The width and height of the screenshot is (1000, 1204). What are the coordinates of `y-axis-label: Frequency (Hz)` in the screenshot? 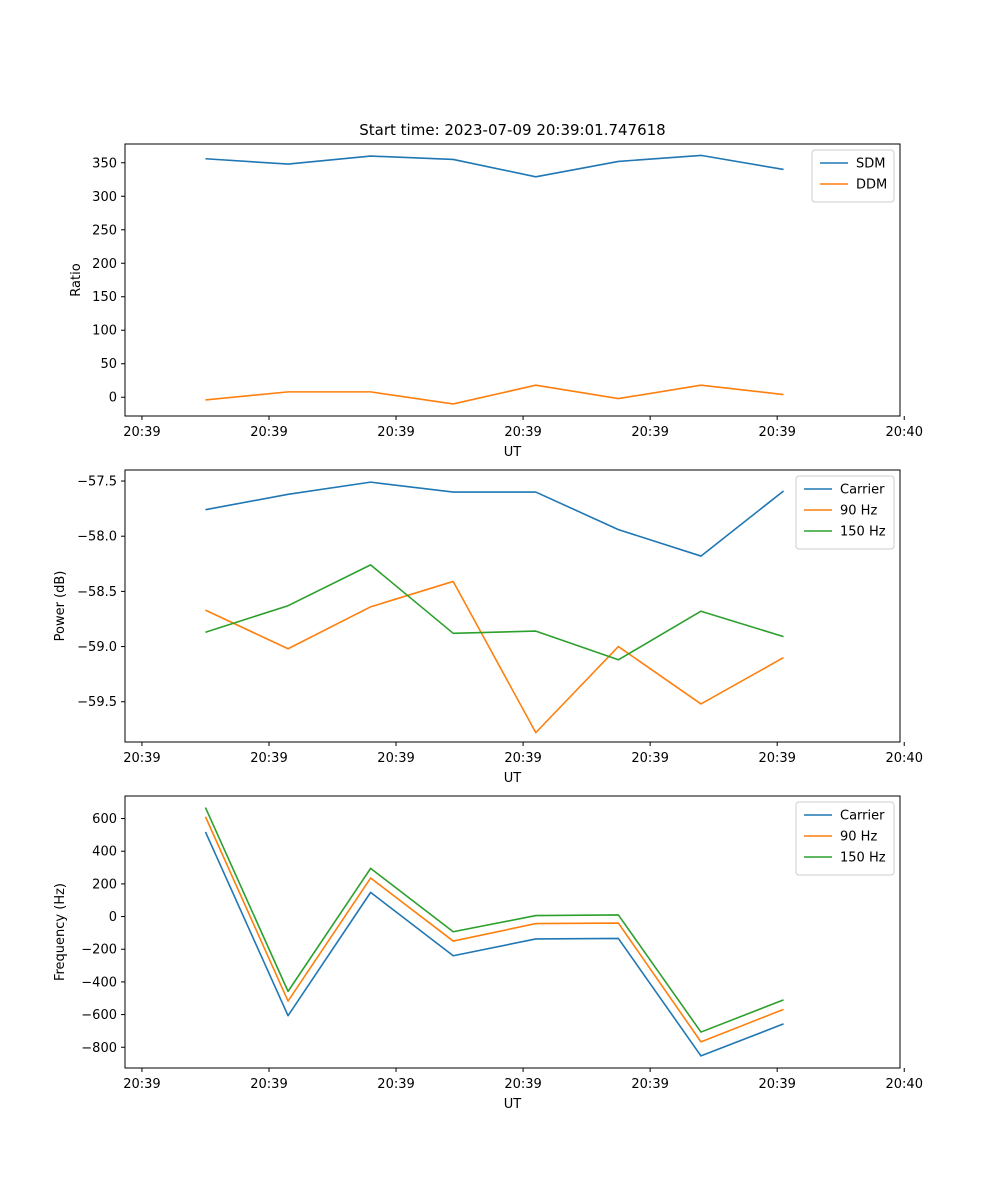 It's located at (60, 932).